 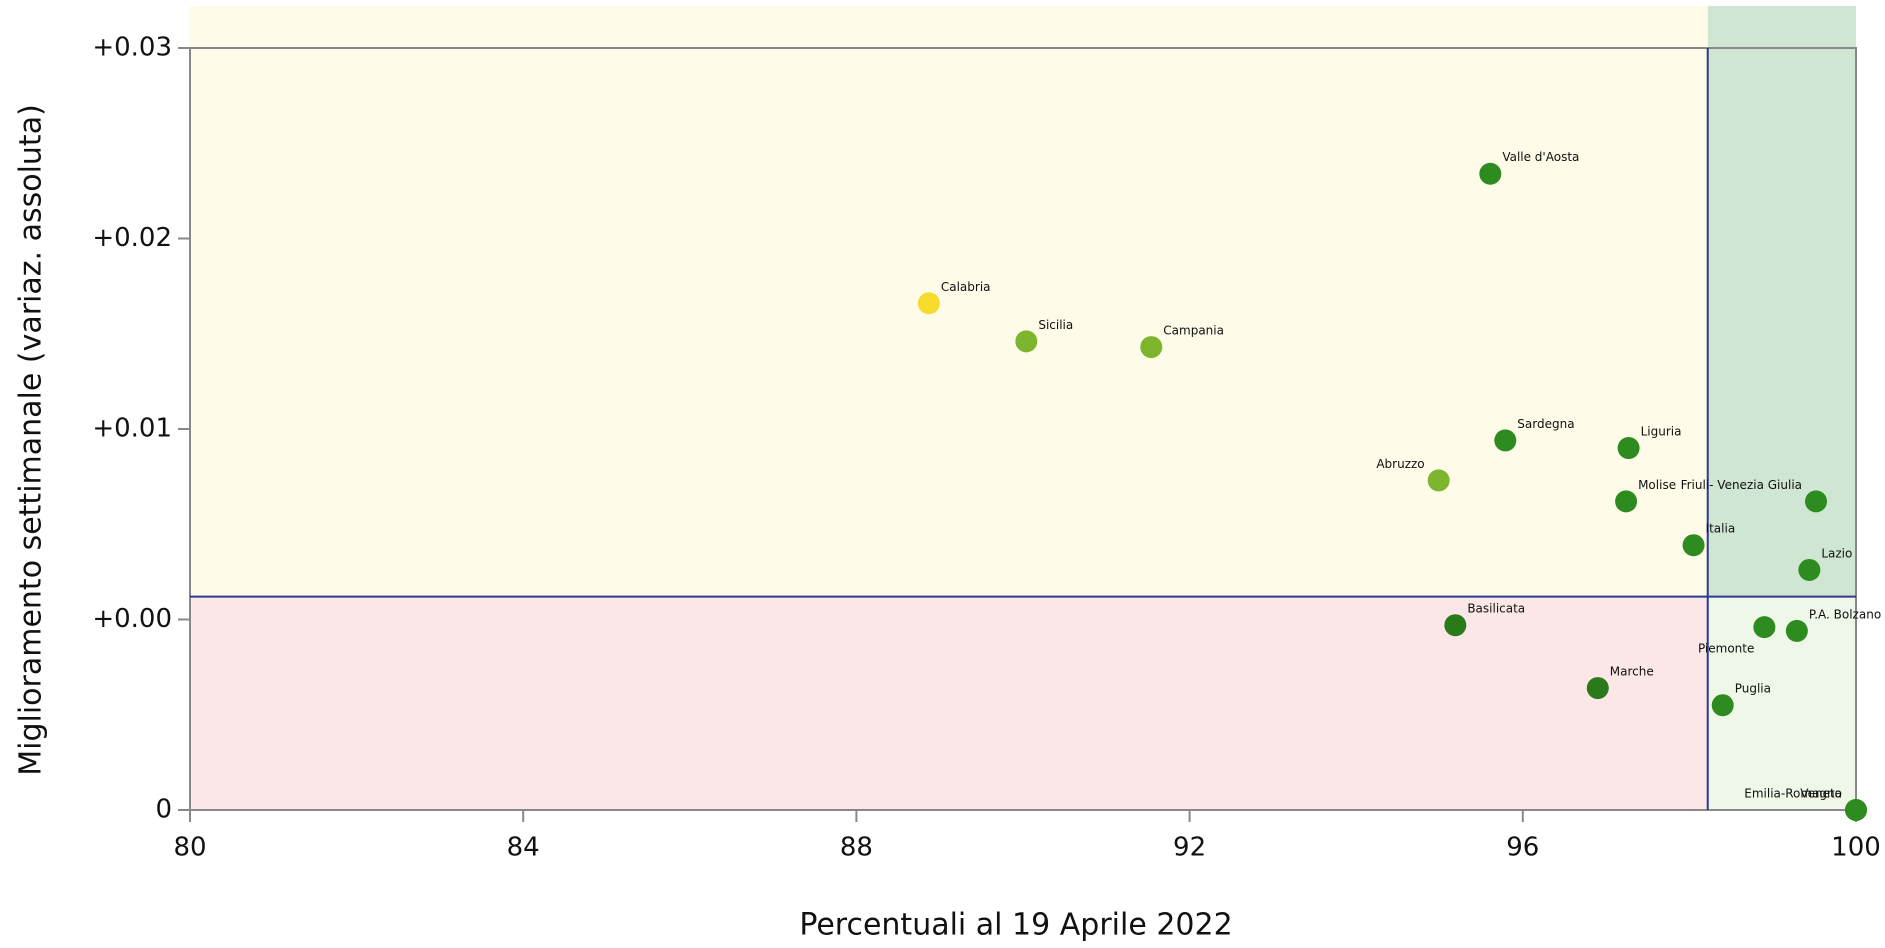 I want to click on y-tick-label: +0.01, so click(x=132, y=429).